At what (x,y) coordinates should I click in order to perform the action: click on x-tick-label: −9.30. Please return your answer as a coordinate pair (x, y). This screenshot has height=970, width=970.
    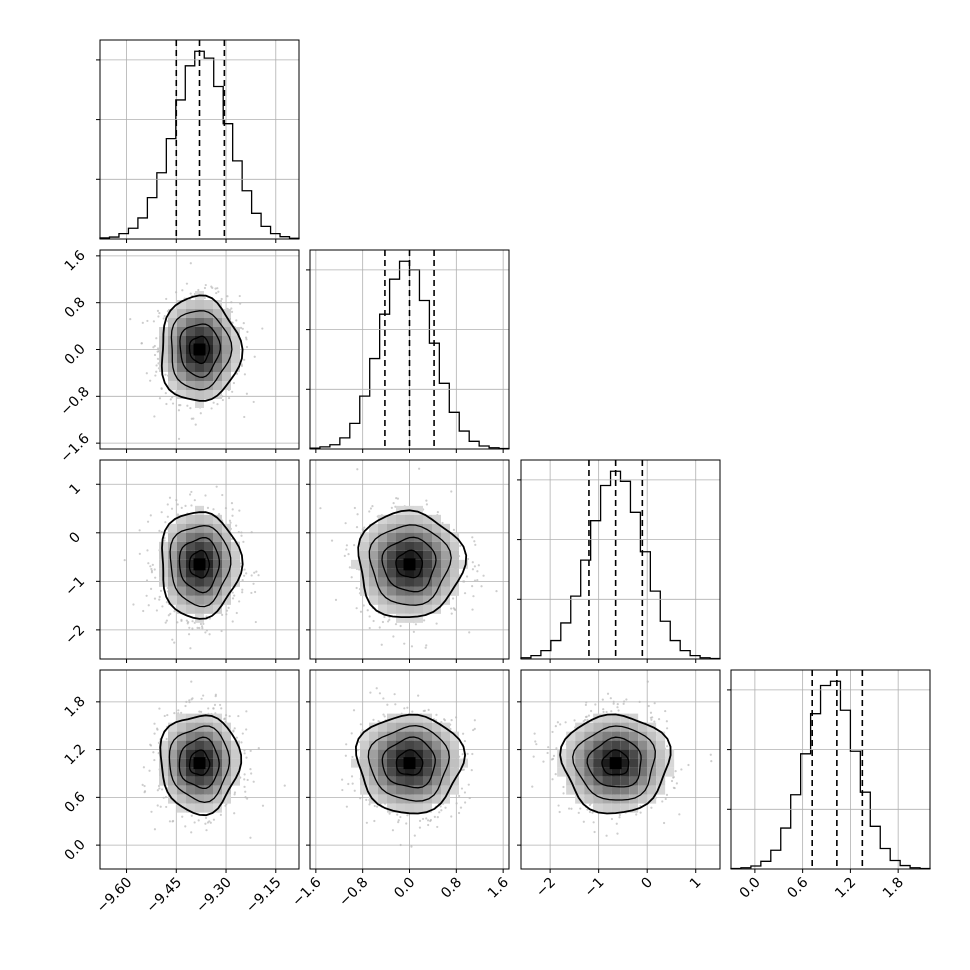
    Looking at the image, I should click on (214, 896).